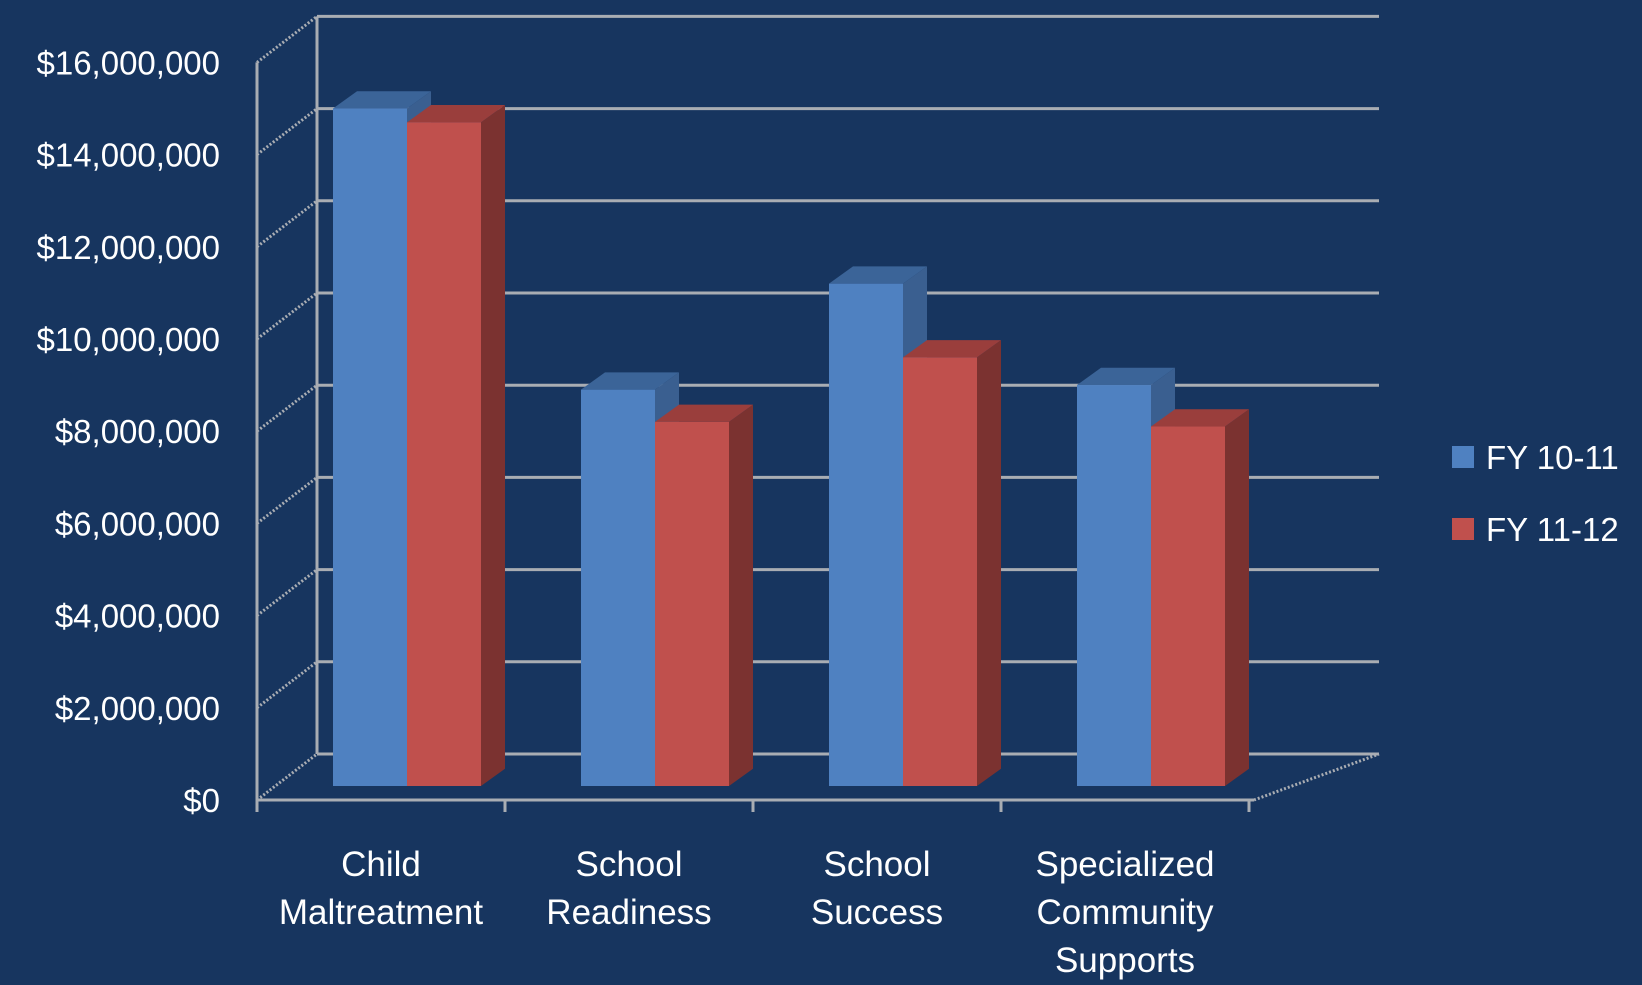  What do you see at coordinates (137, 708) in the screenshot?
I see `y-tick-label: $2,000,000` at bounding box center [137, 708].